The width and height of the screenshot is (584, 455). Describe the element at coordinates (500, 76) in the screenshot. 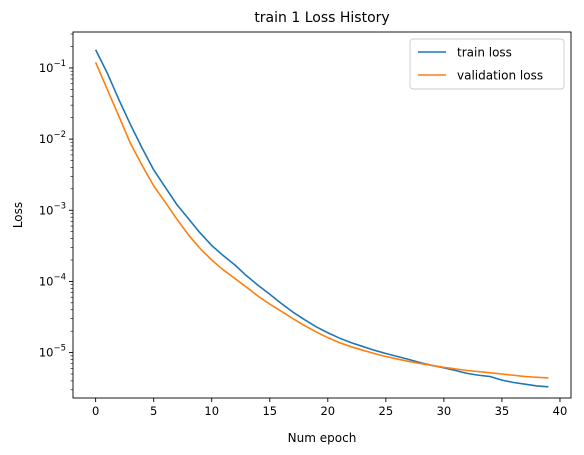

I see `legend-label-validation: validation loss` at that location.